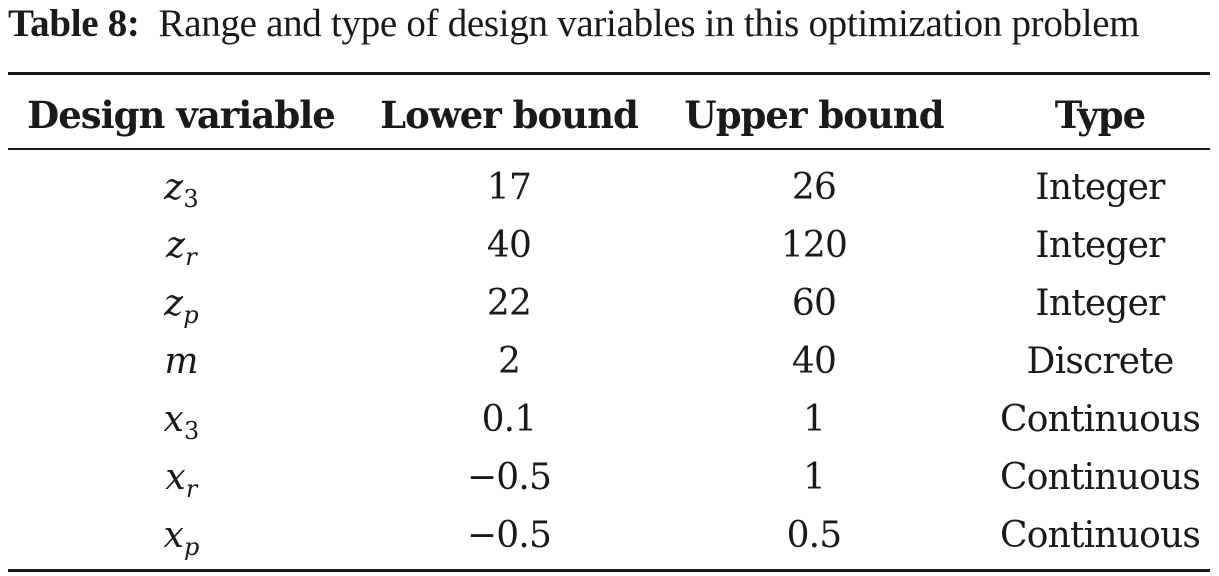 The height and width of the screenshot is (576, 1219). Describe the element at coordinates (509, 187) in the screenshot. I see `cell-lower-bound: 17` at that location.